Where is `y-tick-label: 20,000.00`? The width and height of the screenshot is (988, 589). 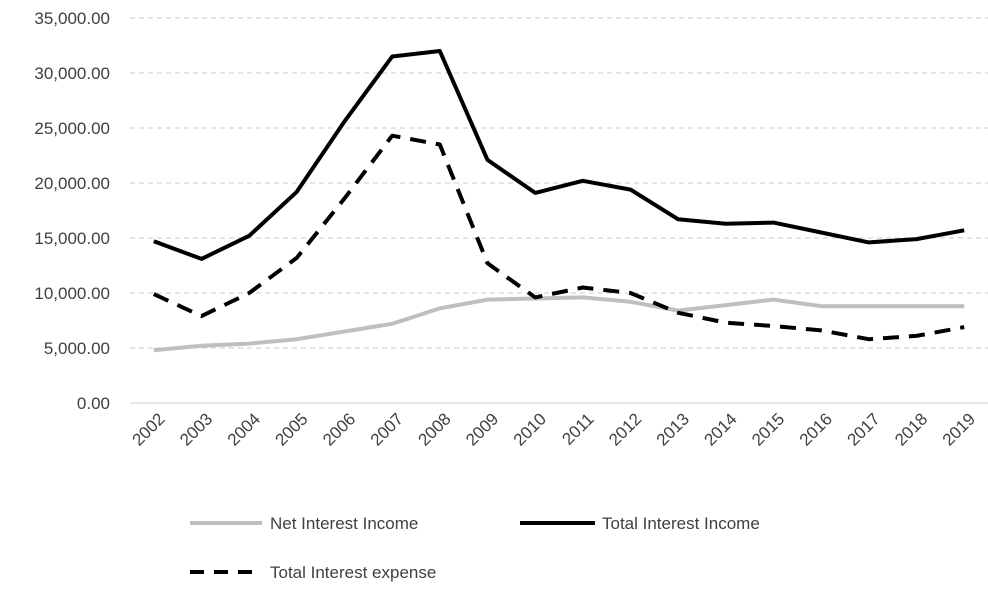
y-tick-label: 20,000.00 is located at coordinates (72, 183).